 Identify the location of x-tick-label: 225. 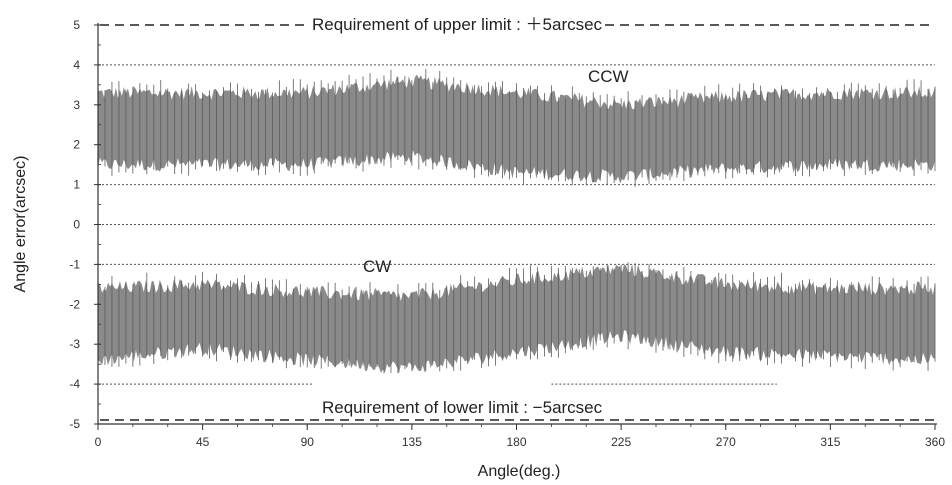
(621, 442).